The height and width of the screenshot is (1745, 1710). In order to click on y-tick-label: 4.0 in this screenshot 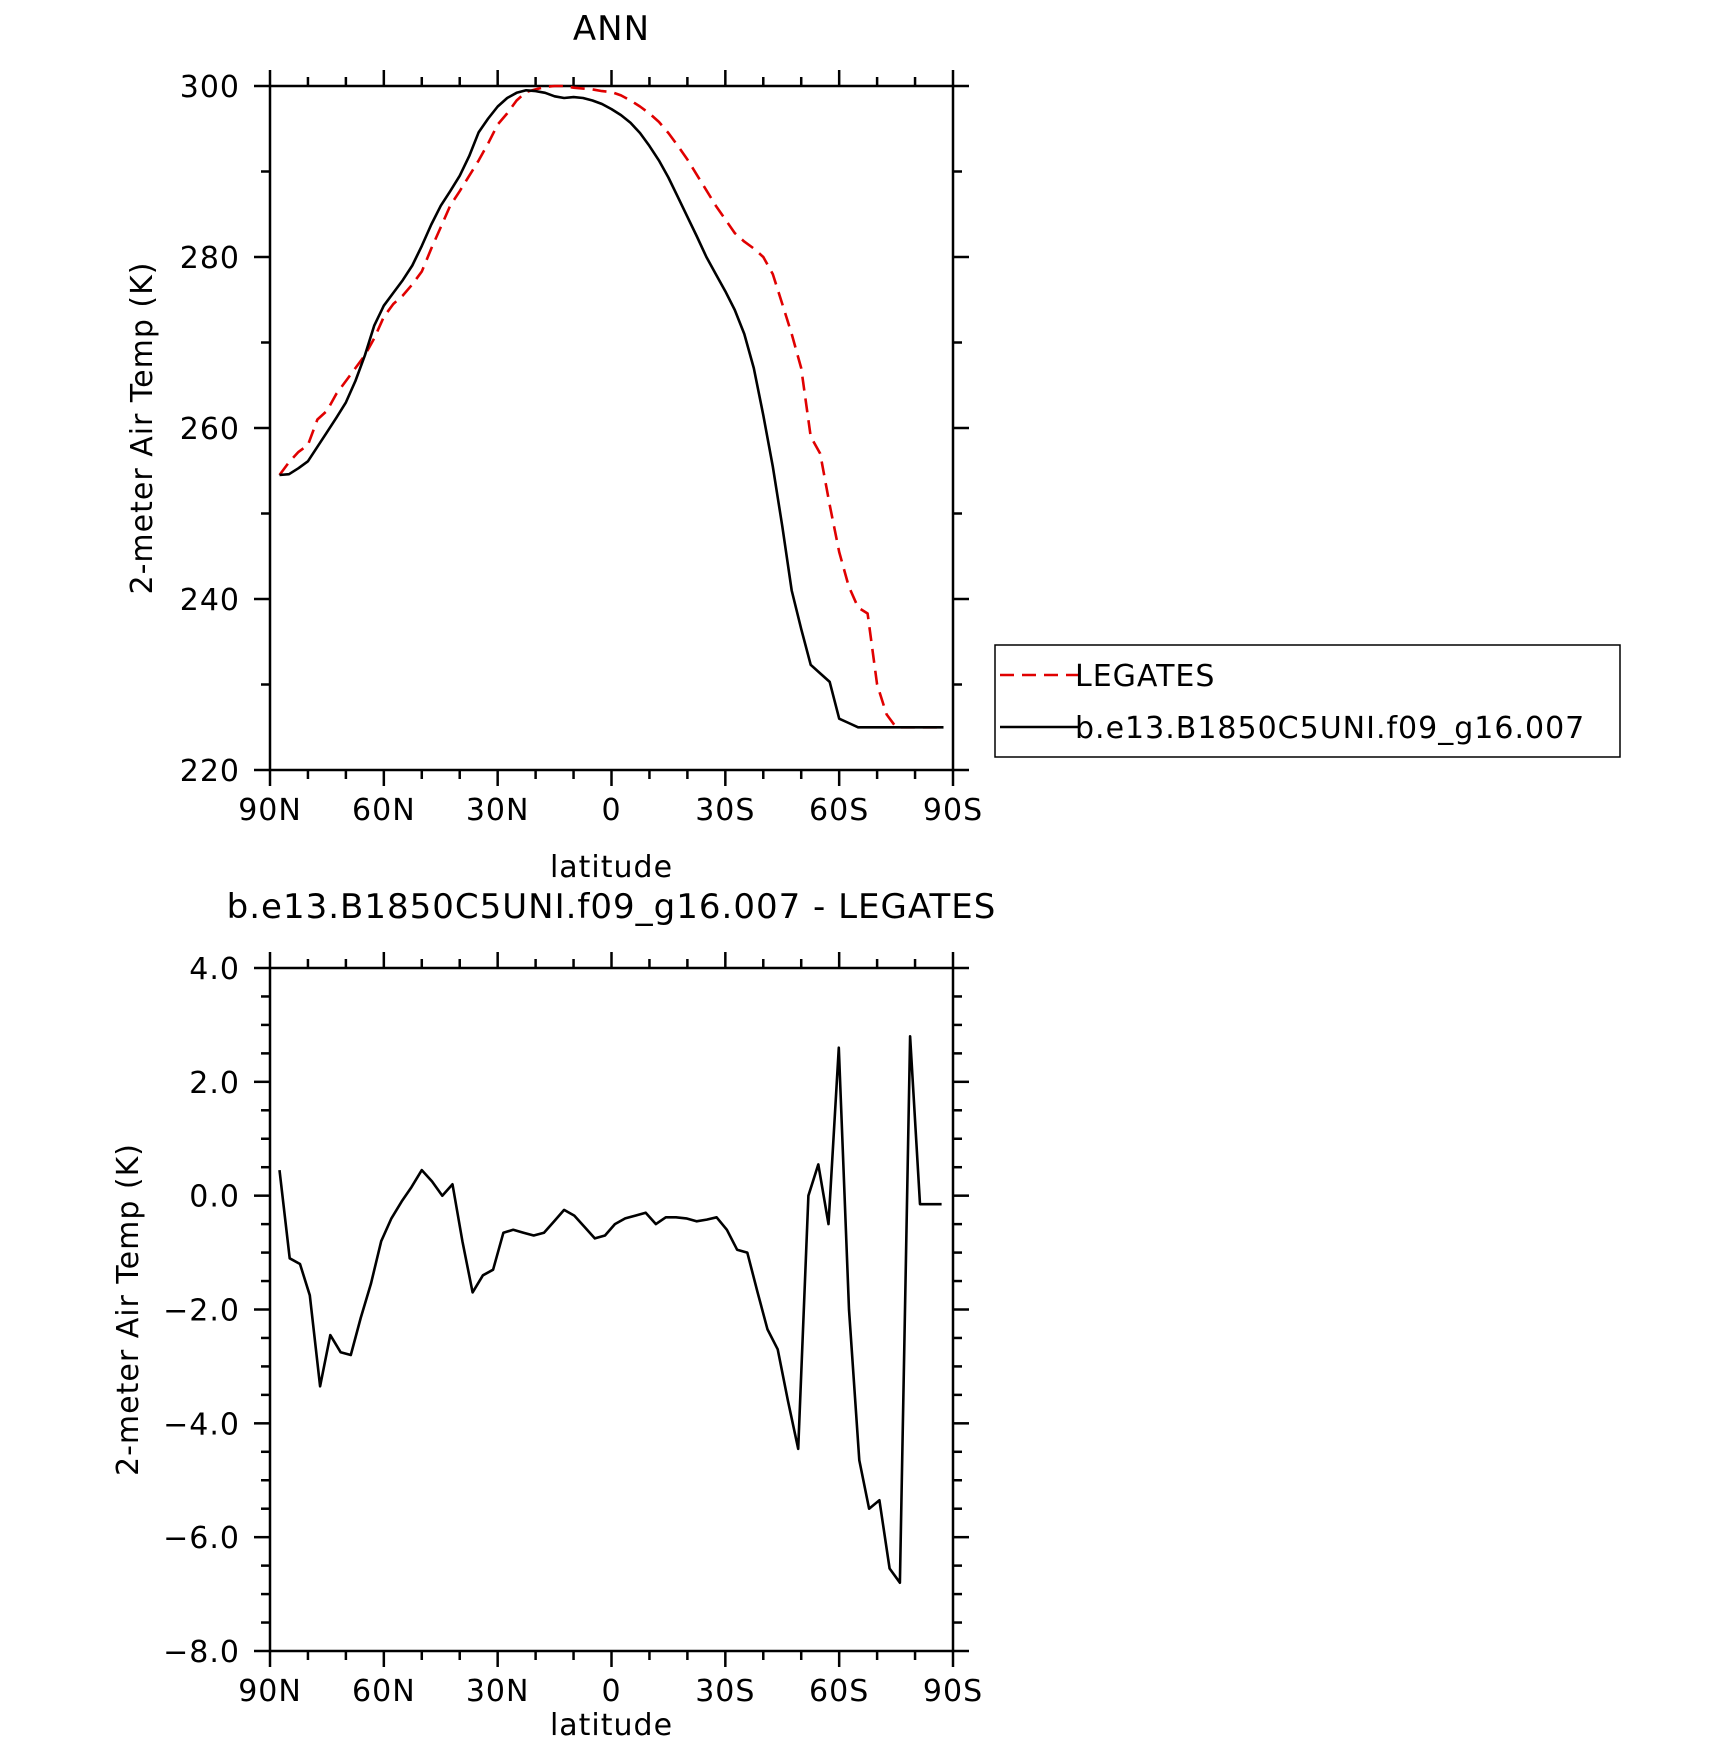, I will do `click(214, 969)`.